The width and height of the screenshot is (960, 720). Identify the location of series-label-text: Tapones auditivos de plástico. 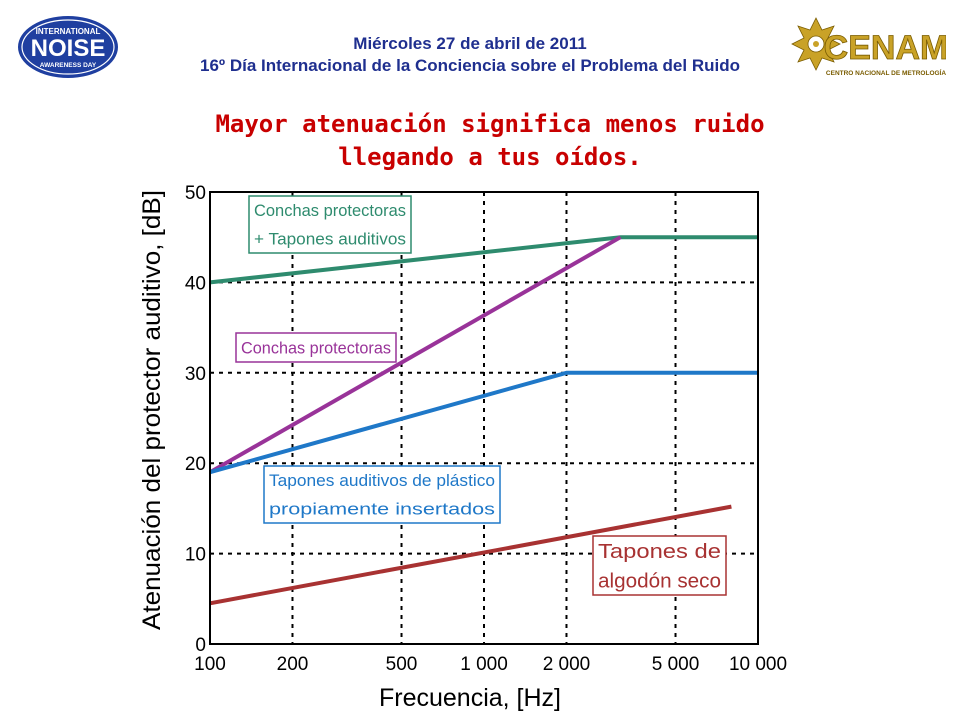
(382, 480).